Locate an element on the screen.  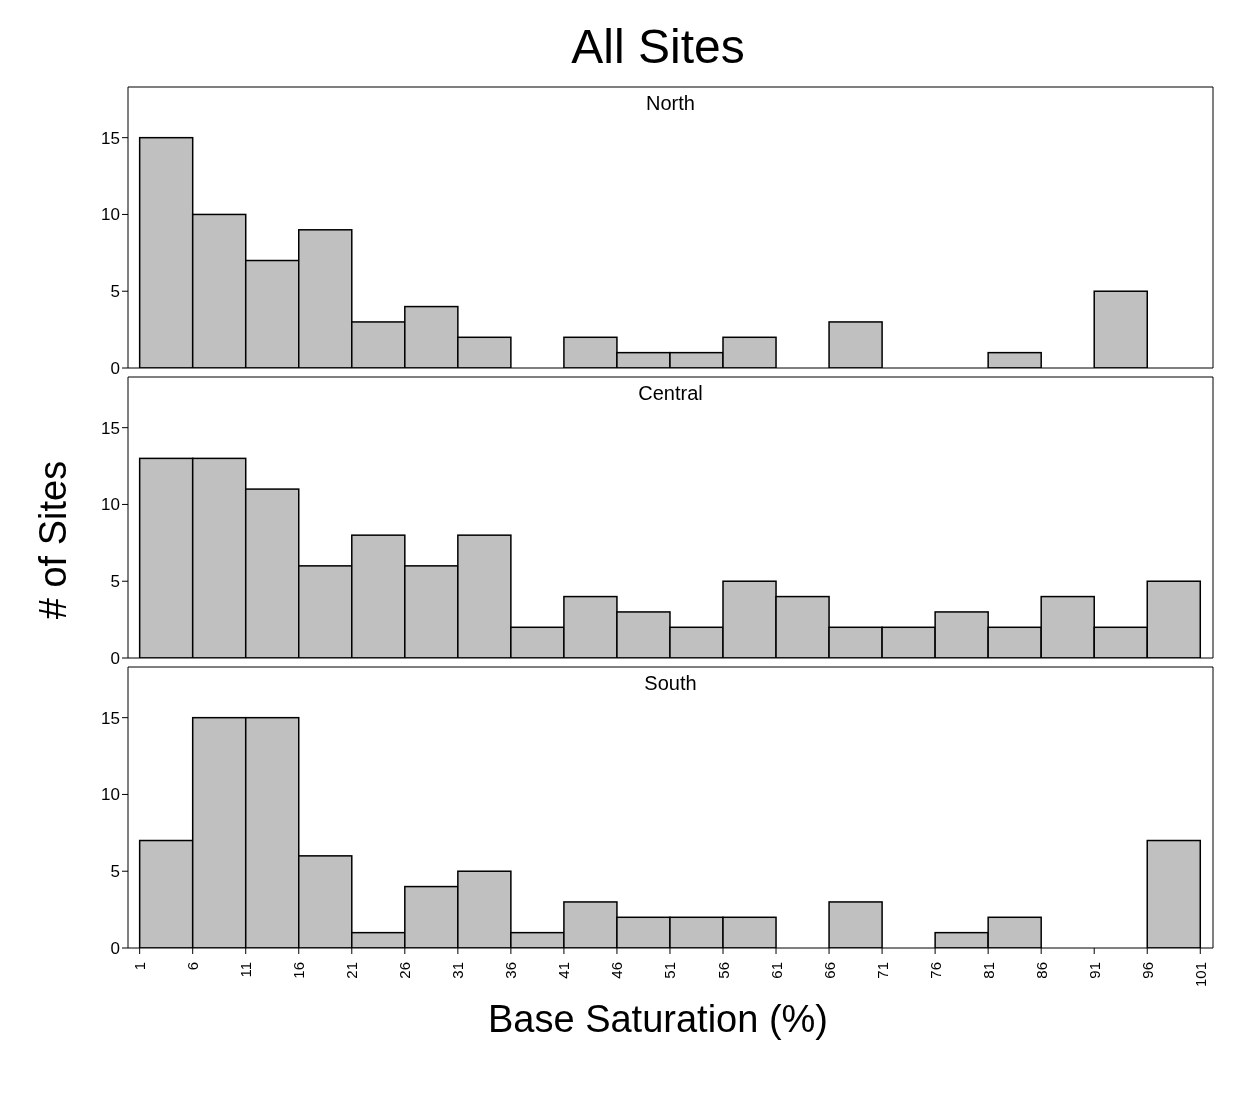
x-tick-label: 66 is located at coordinates (829, 970).